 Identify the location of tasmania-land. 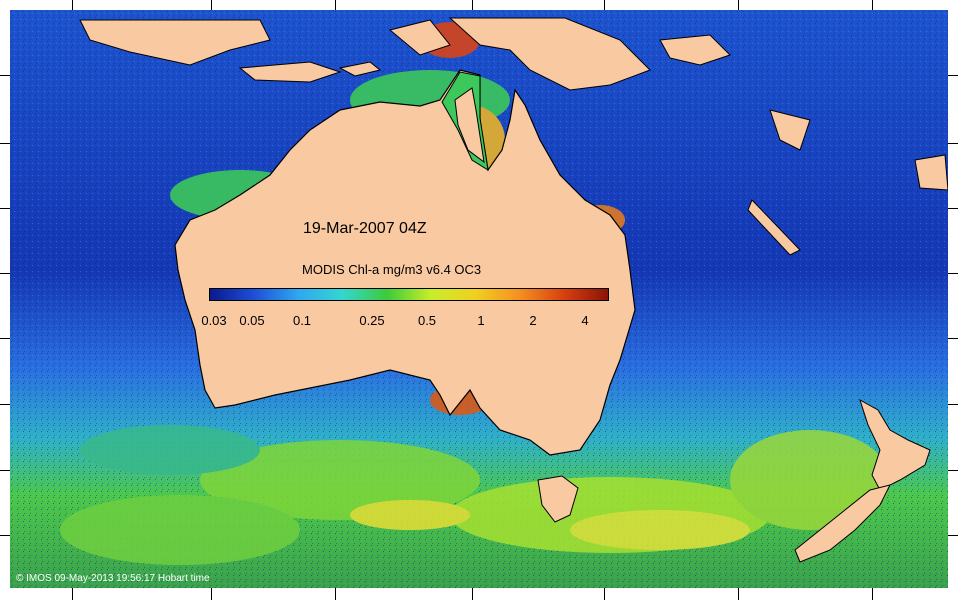
(558, 499).